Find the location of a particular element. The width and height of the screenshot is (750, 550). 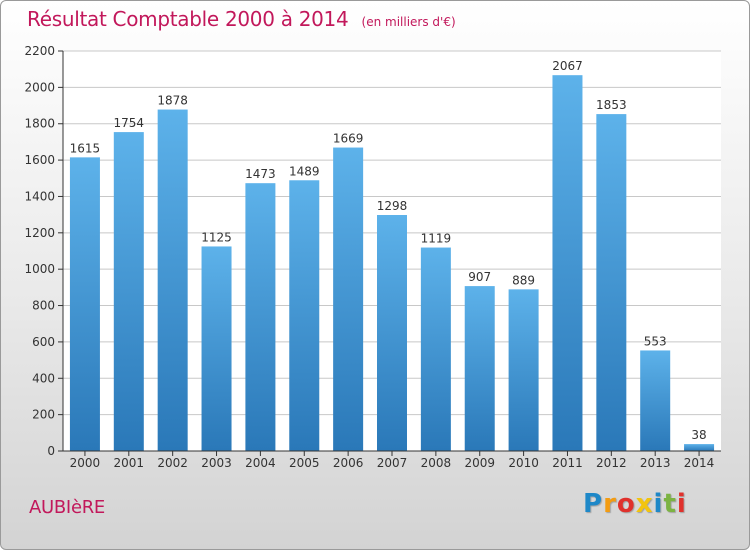

data-label: 907 is located at coordinates (479, 277).